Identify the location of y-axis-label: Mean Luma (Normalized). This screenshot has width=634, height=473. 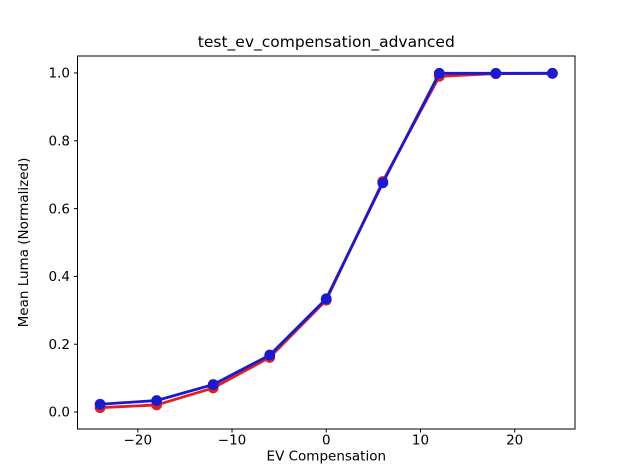
(24, 243).